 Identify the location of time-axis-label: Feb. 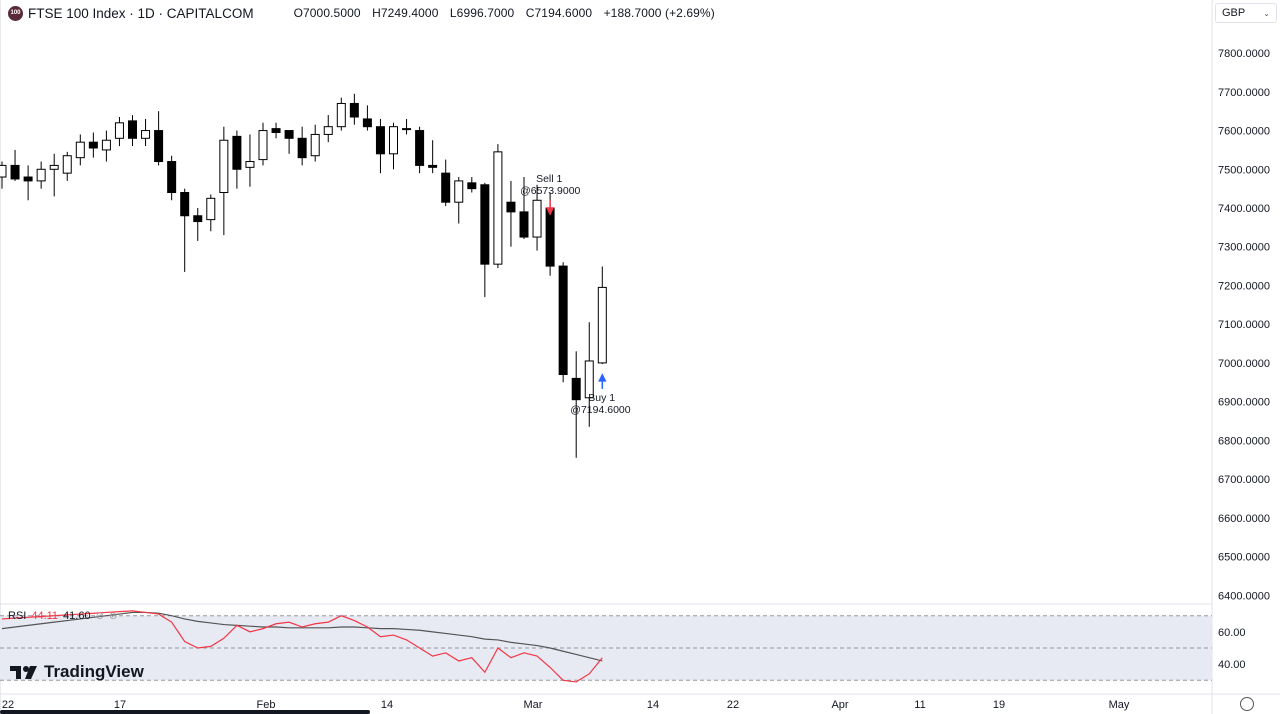
(266, 705).